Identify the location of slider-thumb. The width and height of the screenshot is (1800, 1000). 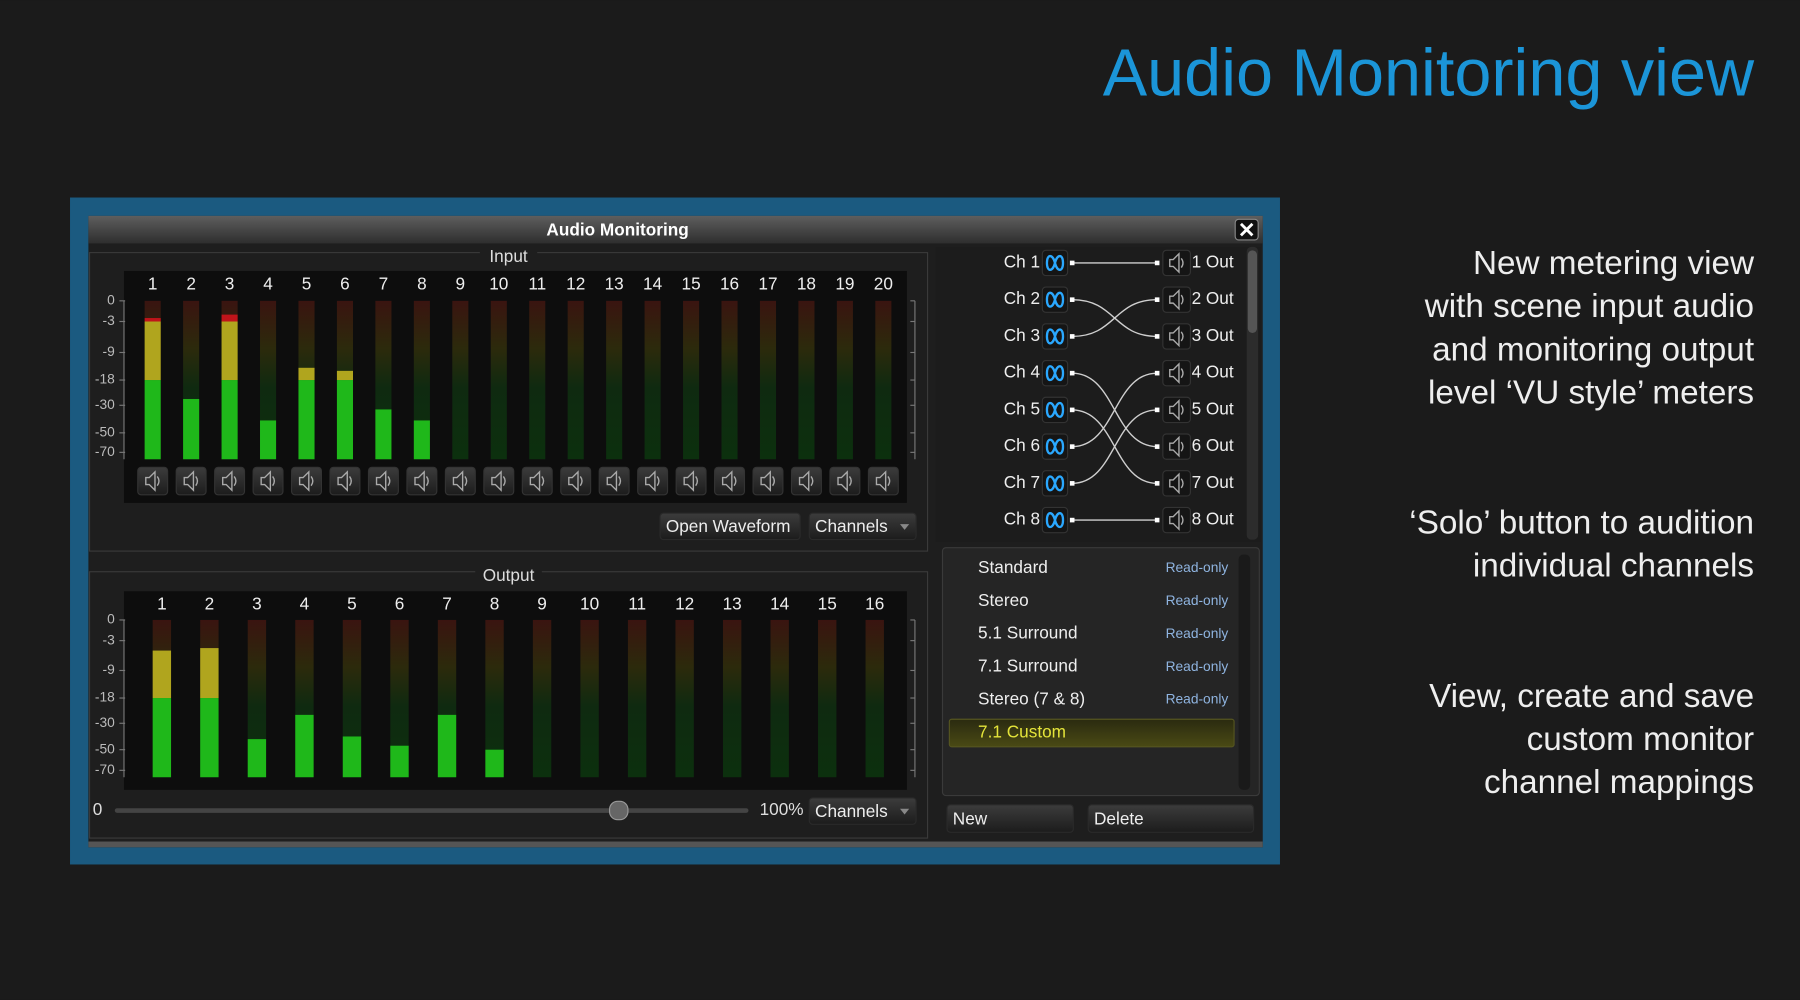
(618, 810).